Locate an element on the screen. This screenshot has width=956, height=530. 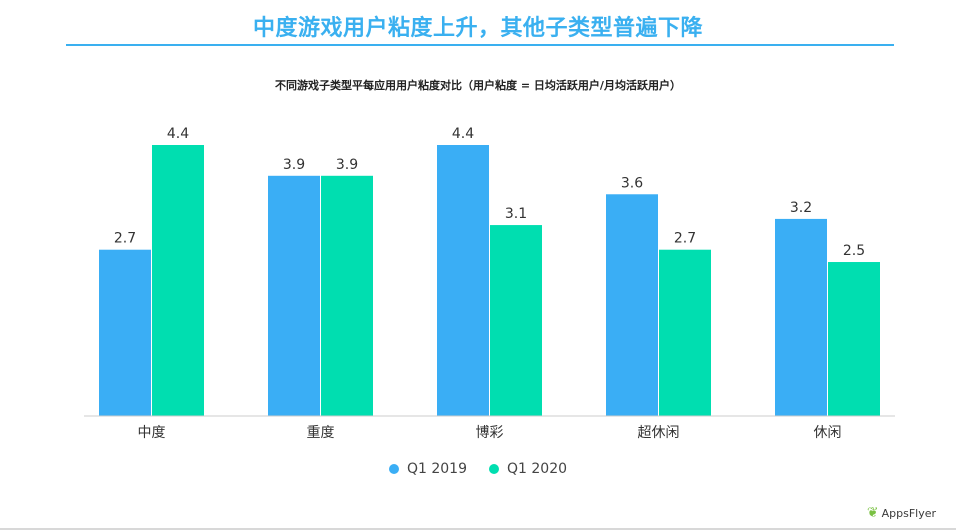
category-label-3: 博彩 is located at coordinates (490, 432).